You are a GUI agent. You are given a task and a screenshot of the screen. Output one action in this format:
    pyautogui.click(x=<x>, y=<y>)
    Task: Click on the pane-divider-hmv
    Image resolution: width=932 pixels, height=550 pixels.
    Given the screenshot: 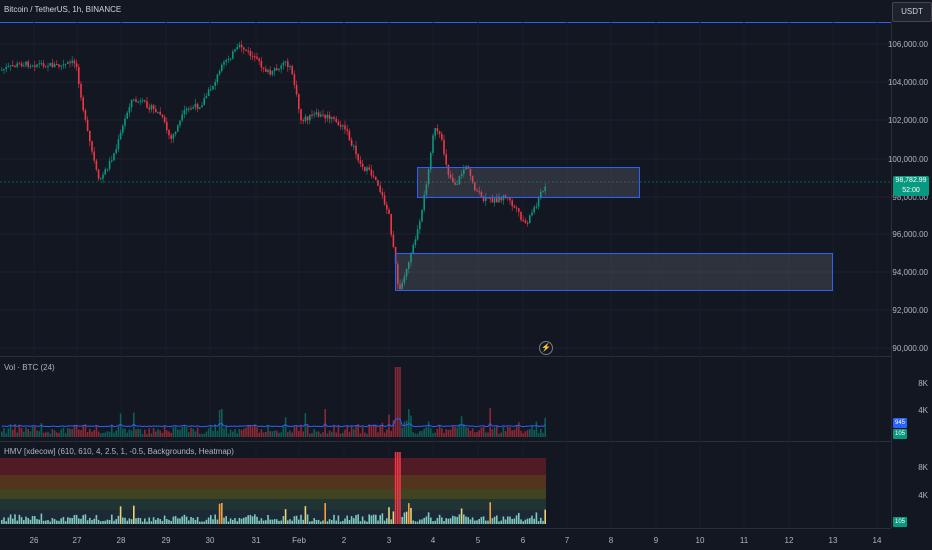 What is the action you would take?
    pyautogui.click(x=445, y=441)
    